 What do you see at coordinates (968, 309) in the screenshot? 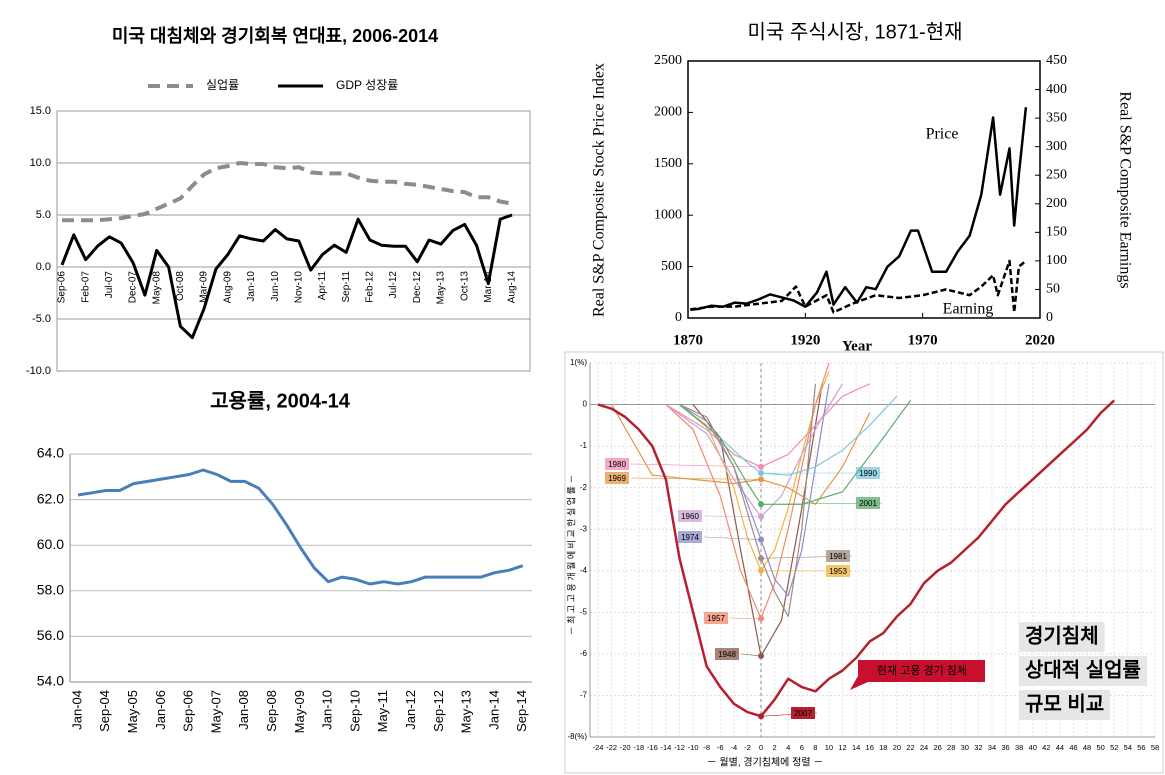
I see `annotation: Earning` at bounding box center [968, 309].